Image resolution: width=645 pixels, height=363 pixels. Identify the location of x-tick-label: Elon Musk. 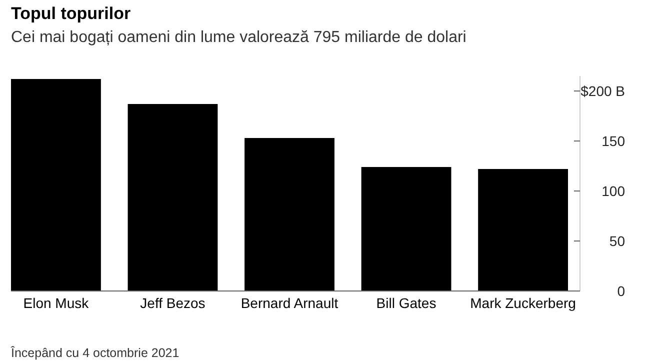
(56, 303).